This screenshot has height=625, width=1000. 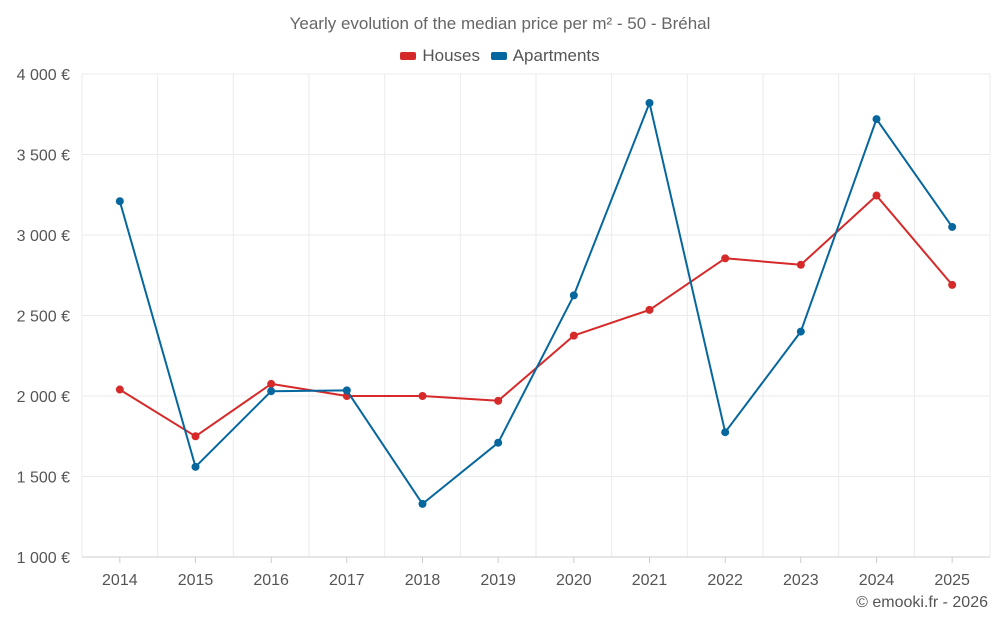 I want to click on legend-item-houses: Houses, so click(x=440, y=56).